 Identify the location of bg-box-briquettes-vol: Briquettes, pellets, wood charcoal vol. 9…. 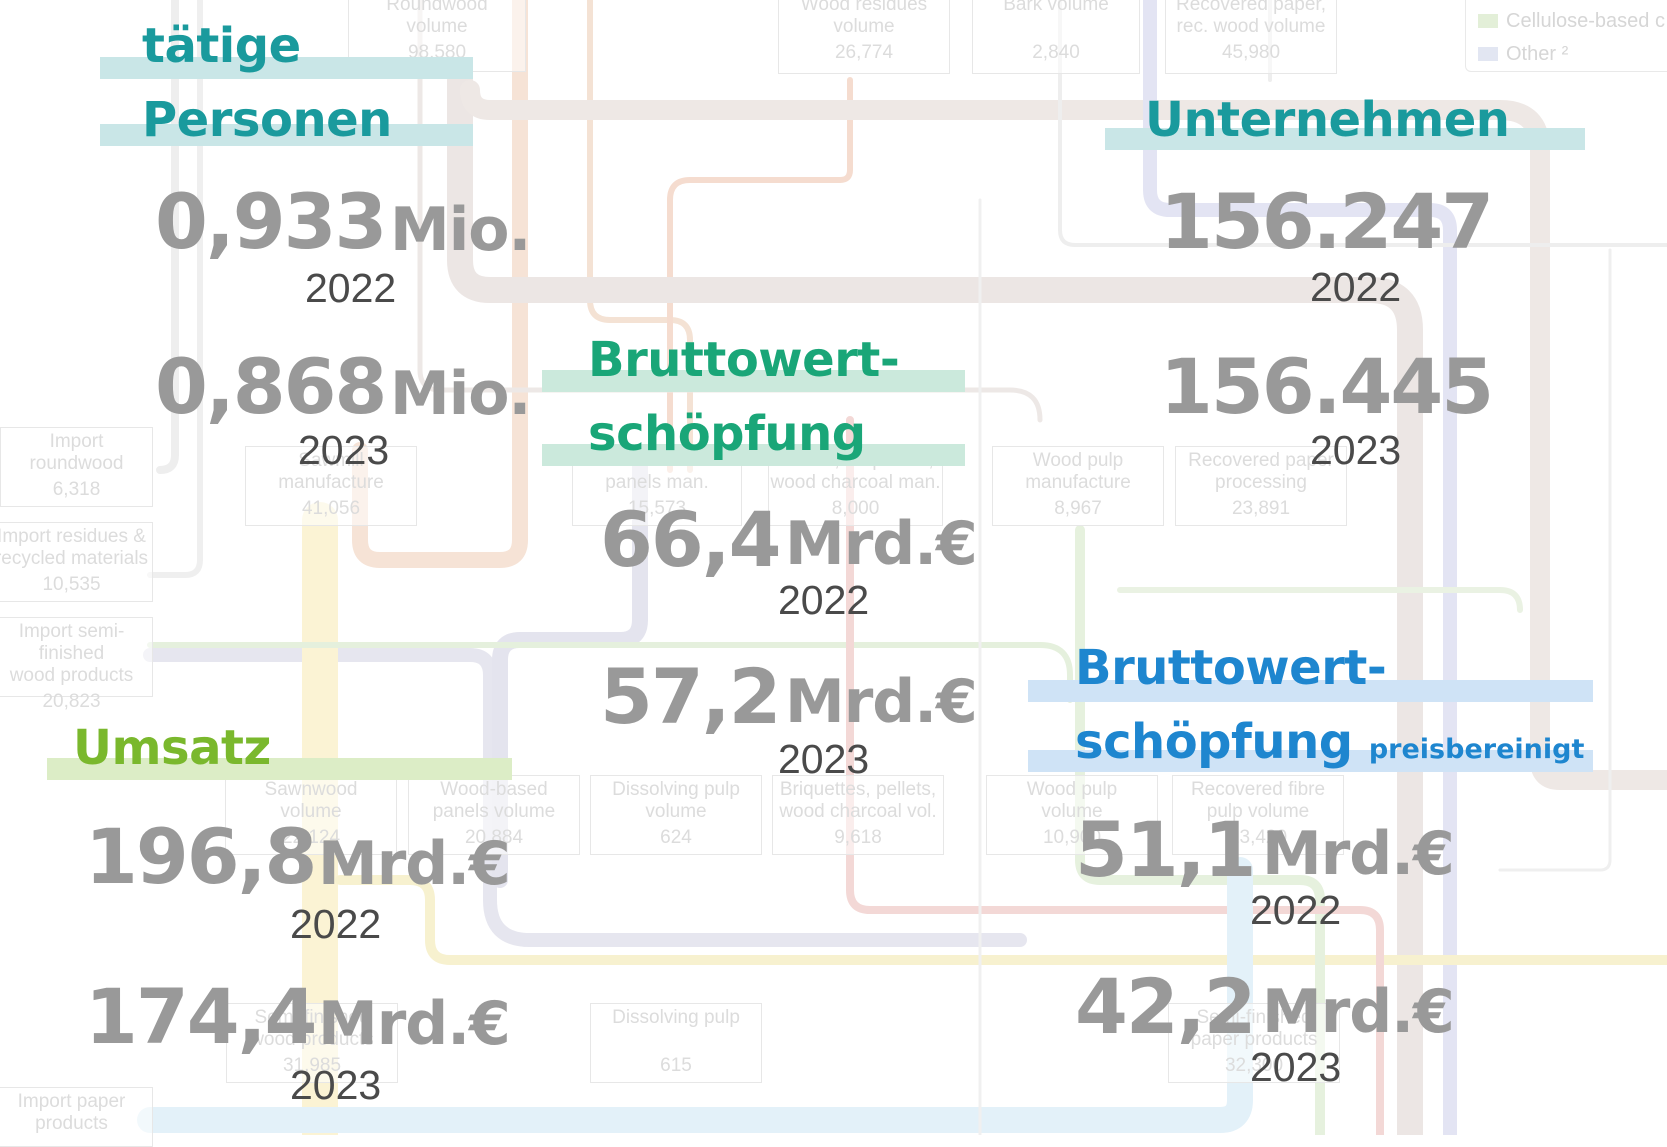
(858, 815).